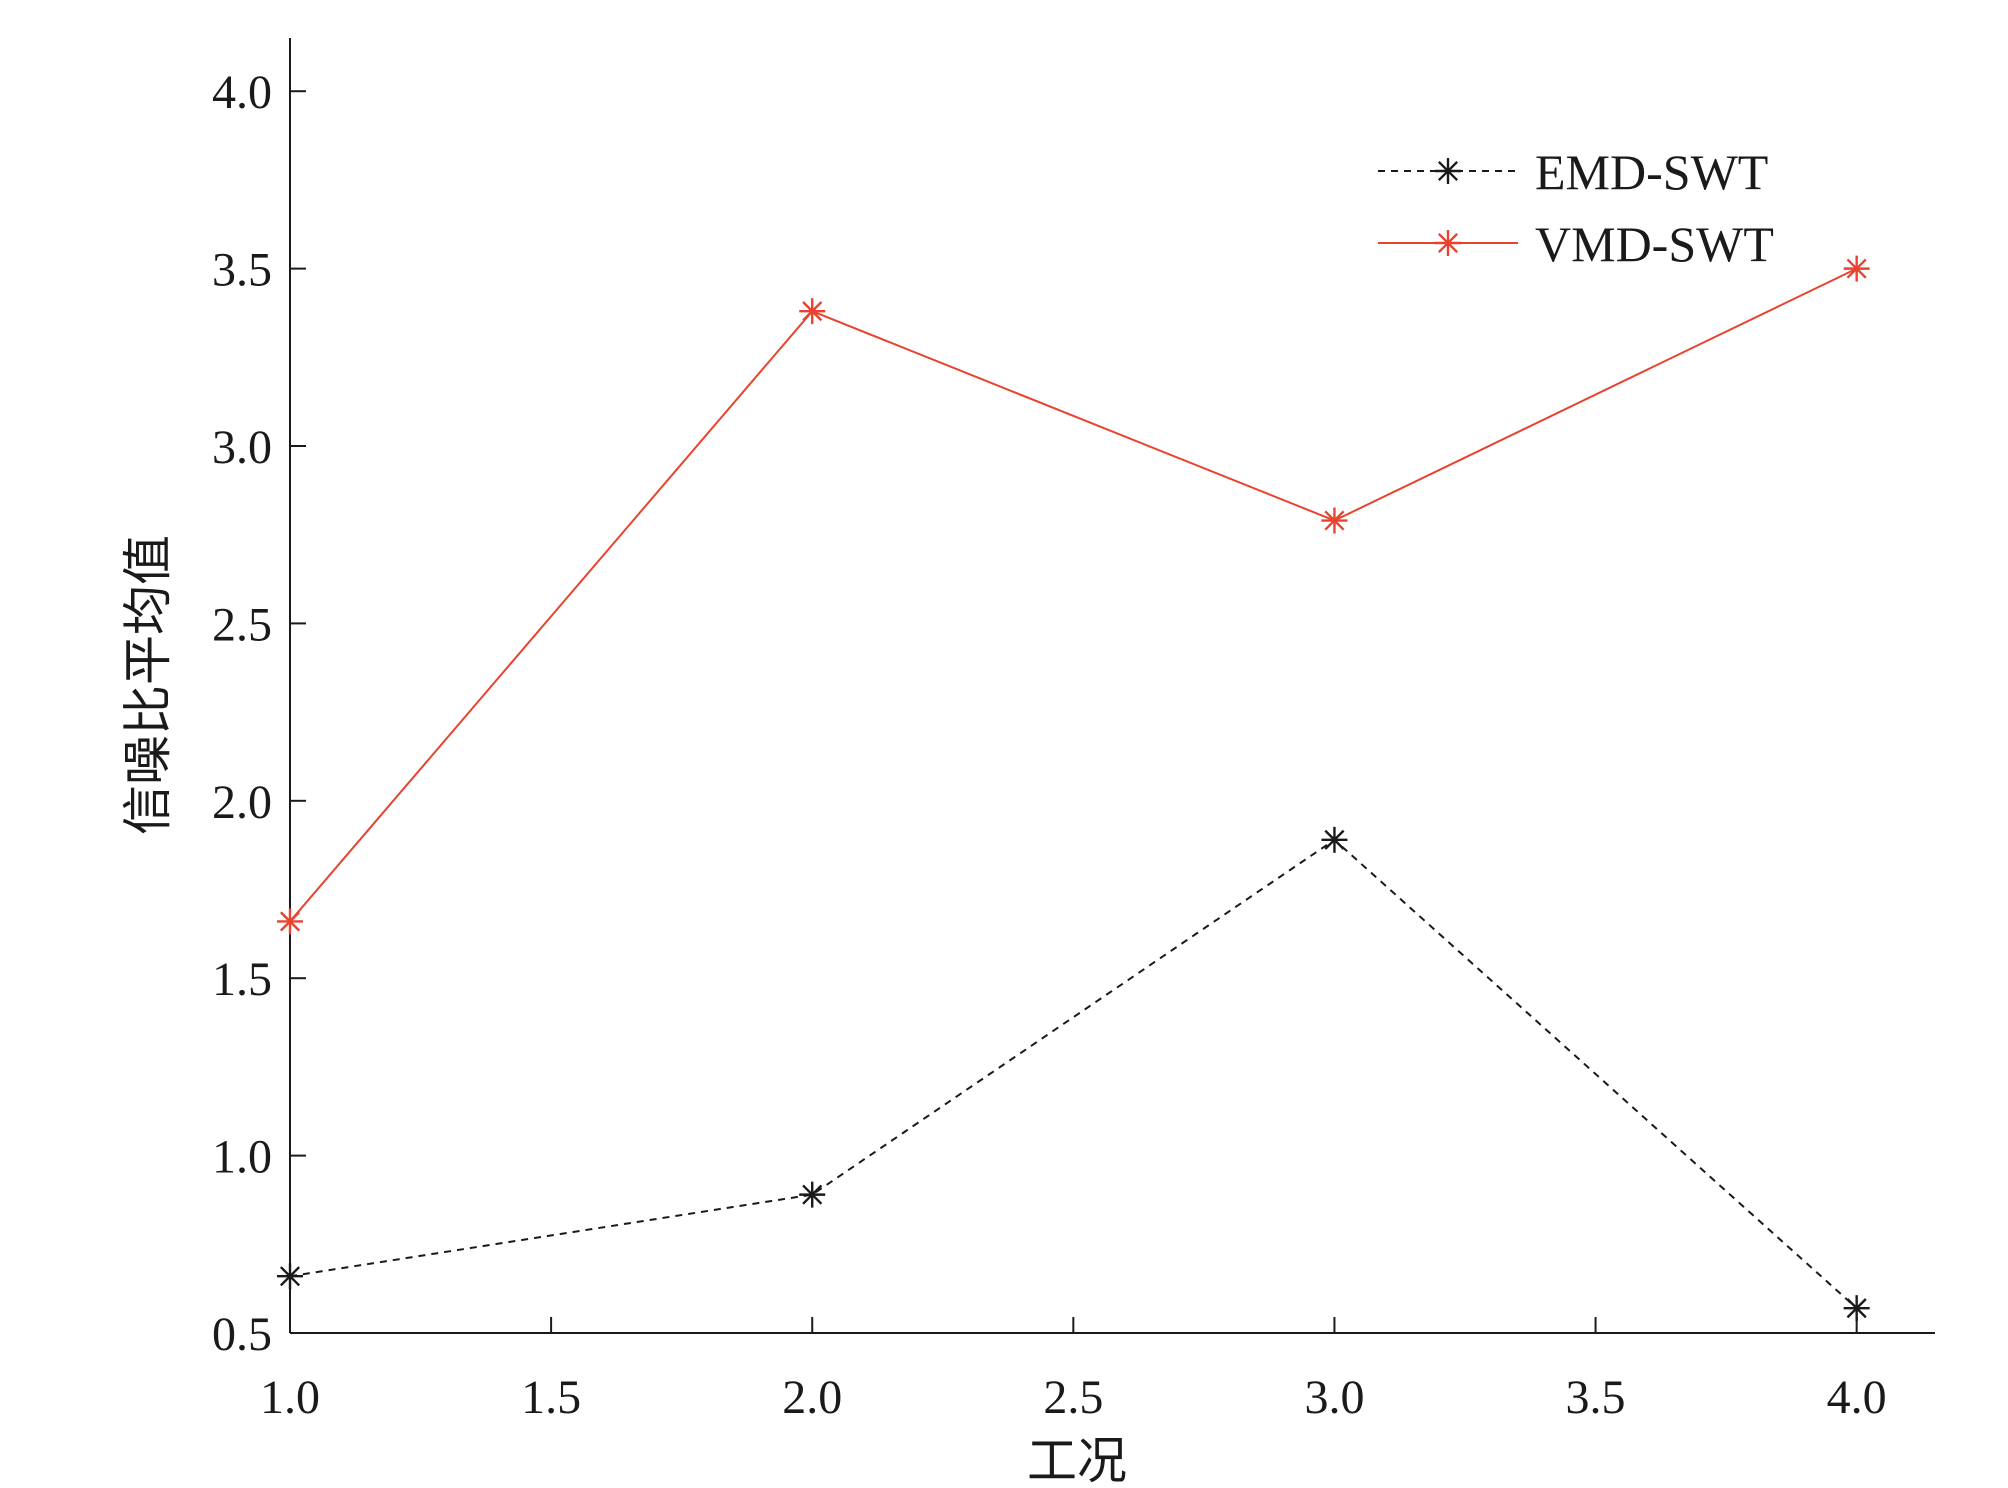 The image size is (2008, 1488). I want to click on y-tick-label: 0.5, so click(242, 1334).